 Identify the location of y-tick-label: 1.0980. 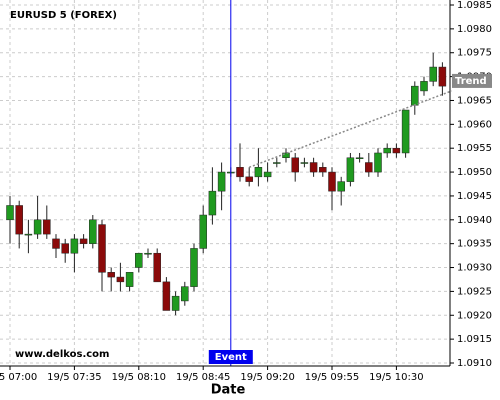
(474, 29).